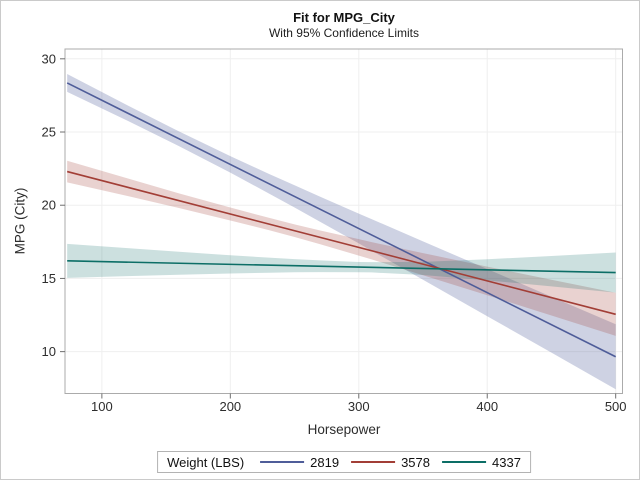  Describe the element at coordinates (49, 132) in the screenshot. I see `y-tick-label: 25` at that location.